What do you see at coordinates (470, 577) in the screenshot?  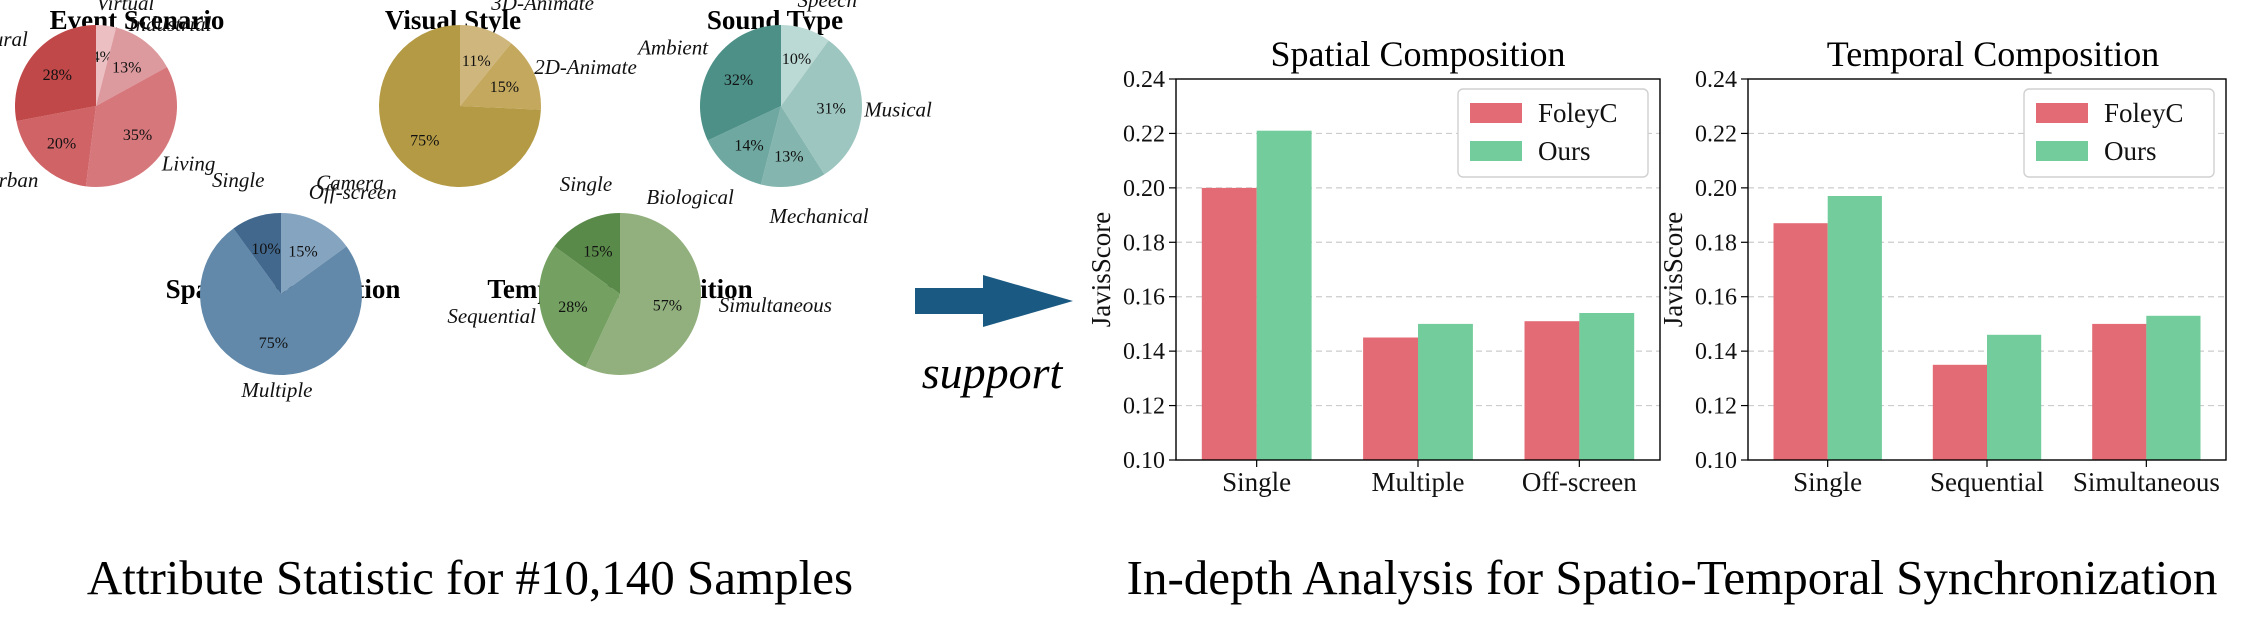 I see `caption-left: Attribute Statistic for #10,140 Samples` at bounding box center [470, 577].